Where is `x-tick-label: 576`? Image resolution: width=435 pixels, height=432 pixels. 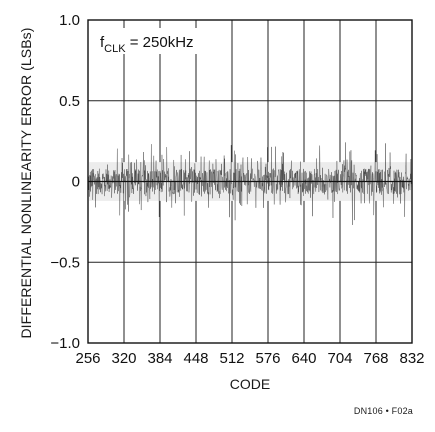 x-tick-label: 576 is located at coordinates (267, 358).